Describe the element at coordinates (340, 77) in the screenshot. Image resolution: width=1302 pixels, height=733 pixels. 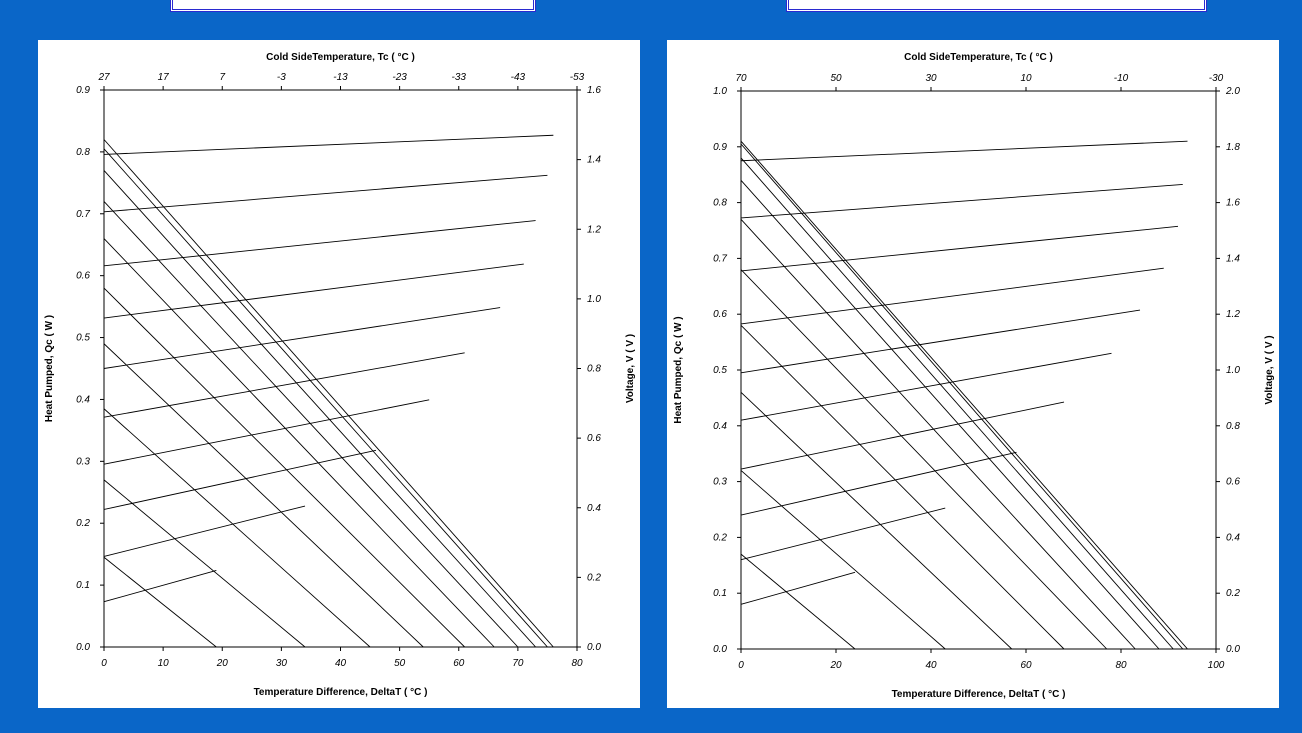
I see `x2-tick-label: -13` at that location.